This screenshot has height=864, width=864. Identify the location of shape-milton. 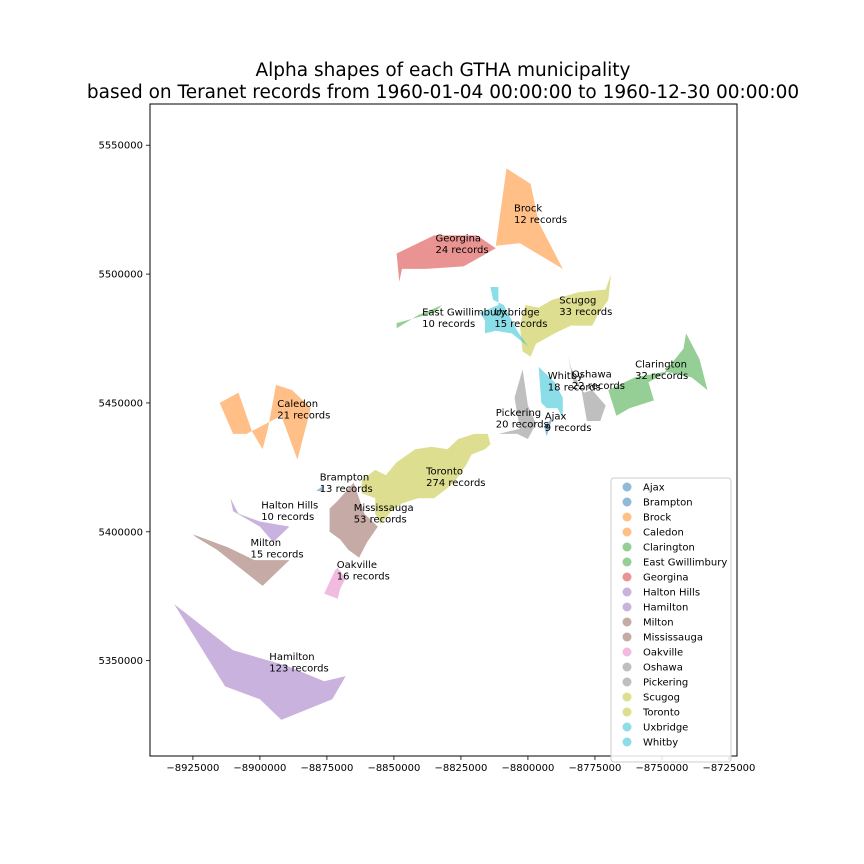
(241, 560).